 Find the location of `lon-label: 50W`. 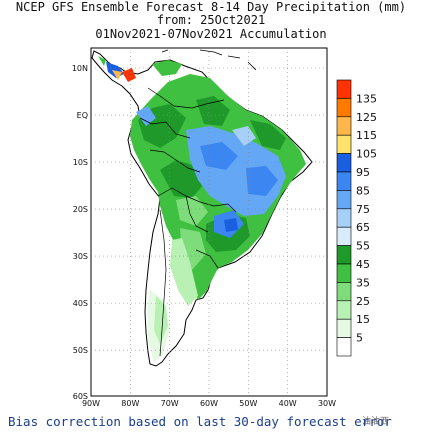

lon-label: 50W is located at coordinates (248, 403).